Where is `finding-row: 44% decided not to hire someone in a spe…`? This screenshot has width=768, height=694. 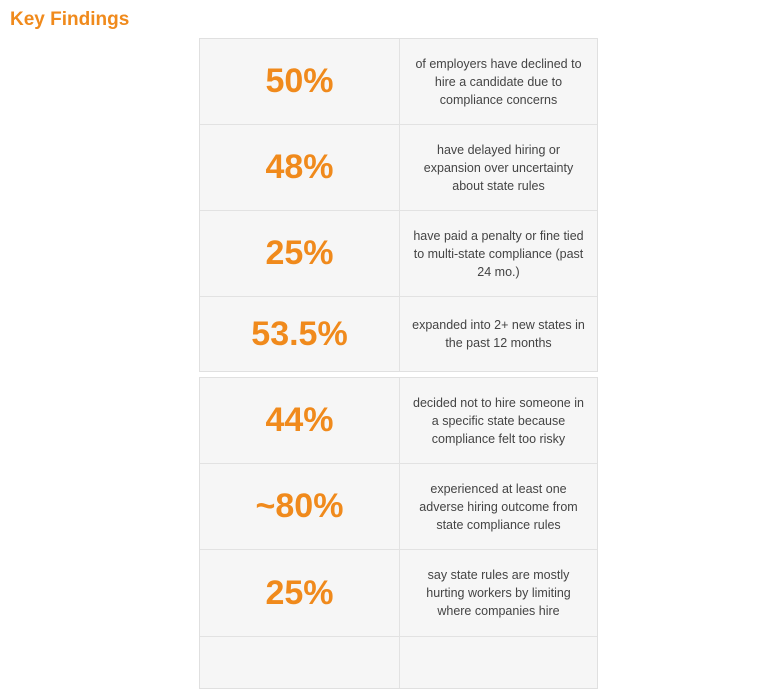 finding-row: 44% decided not to hire someone in a spe… is located at coordinates (398, 421).